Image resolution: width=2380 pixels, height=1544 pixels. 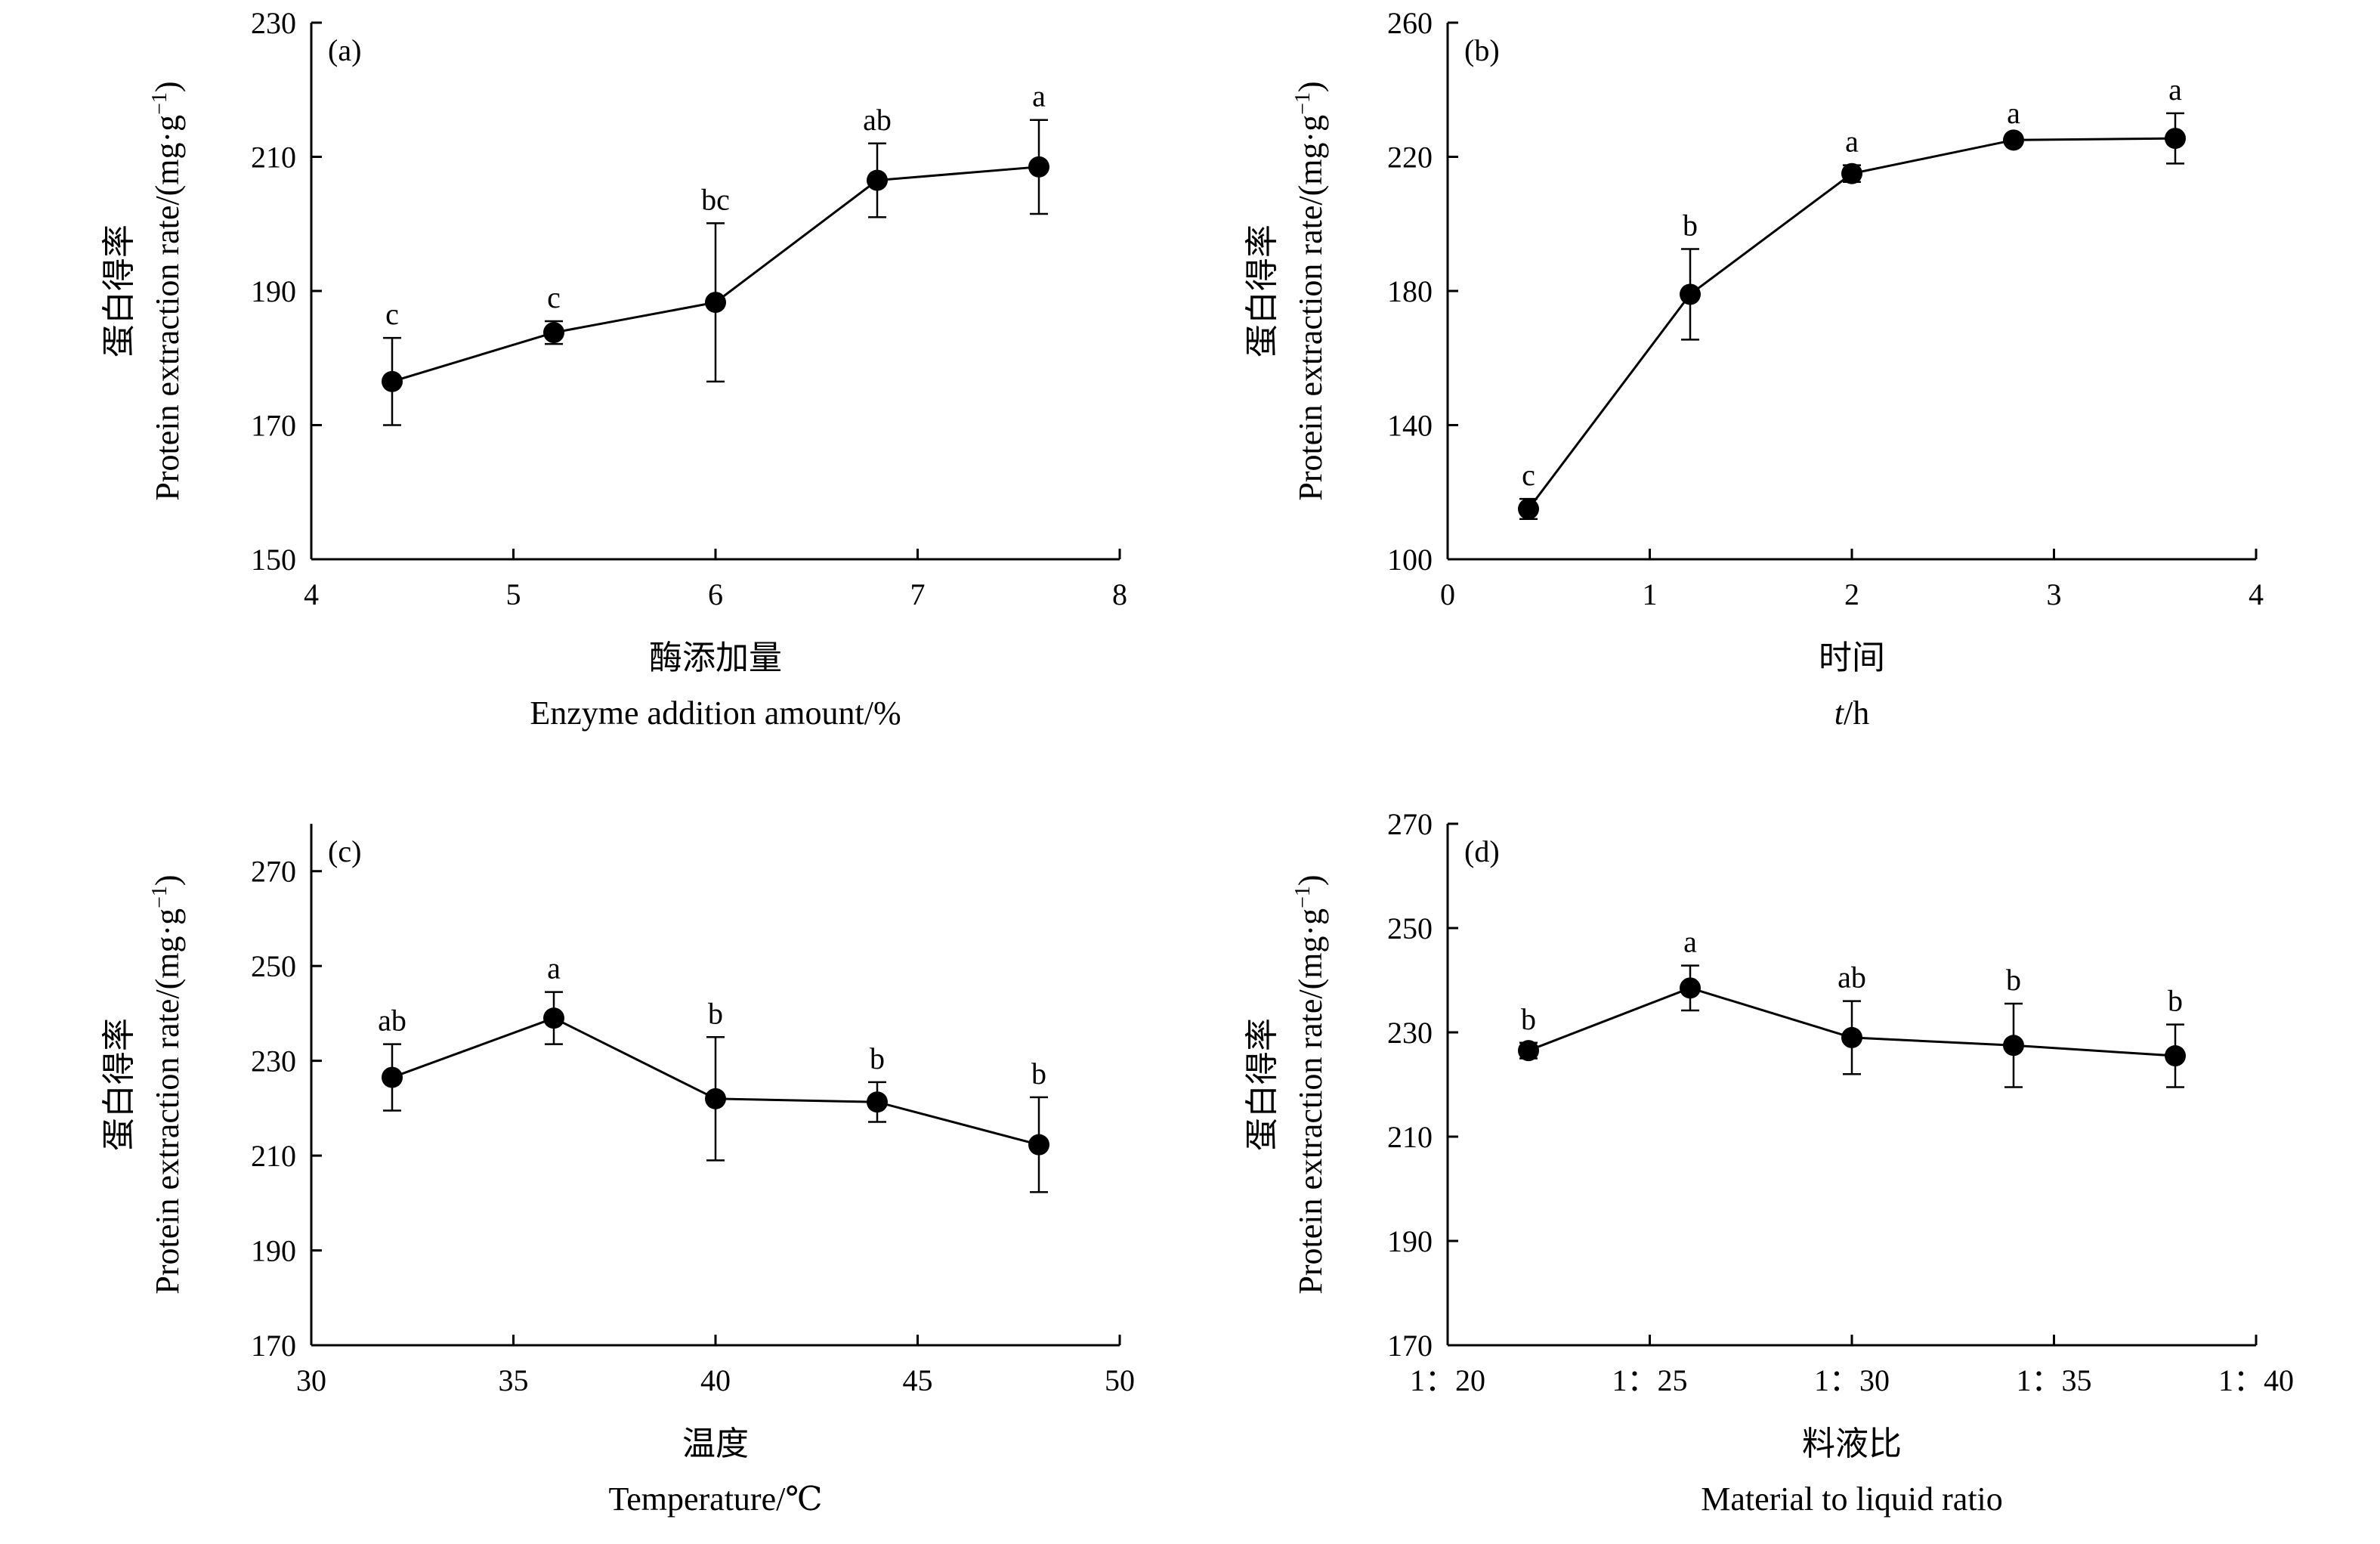 I want to click on x-axis-label-en: Enzyme addition amount/%, so click(x=715, y=713).